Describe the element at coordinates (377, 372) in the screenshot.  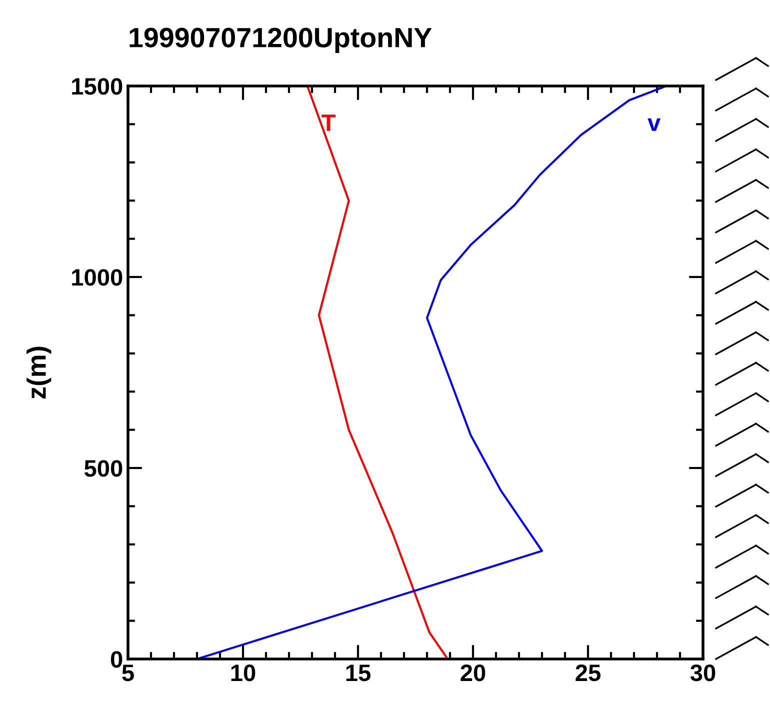
I see `line-series` at that location.